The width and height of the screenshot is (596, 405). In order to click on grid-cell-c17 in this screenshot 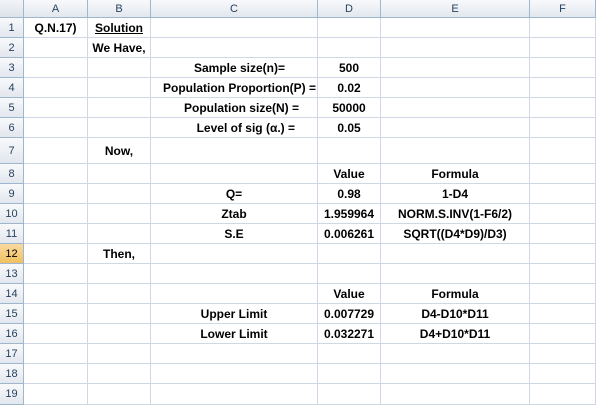, I will do `click(234, 354)`.